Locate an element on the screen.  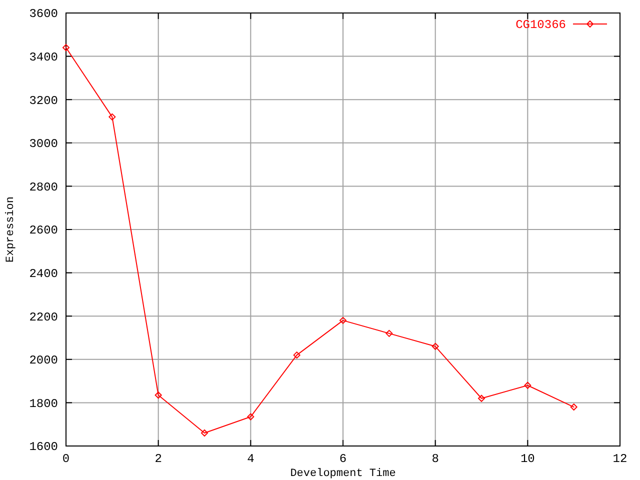
y-tick-label: 1800 is located at coordinates (43, 403).